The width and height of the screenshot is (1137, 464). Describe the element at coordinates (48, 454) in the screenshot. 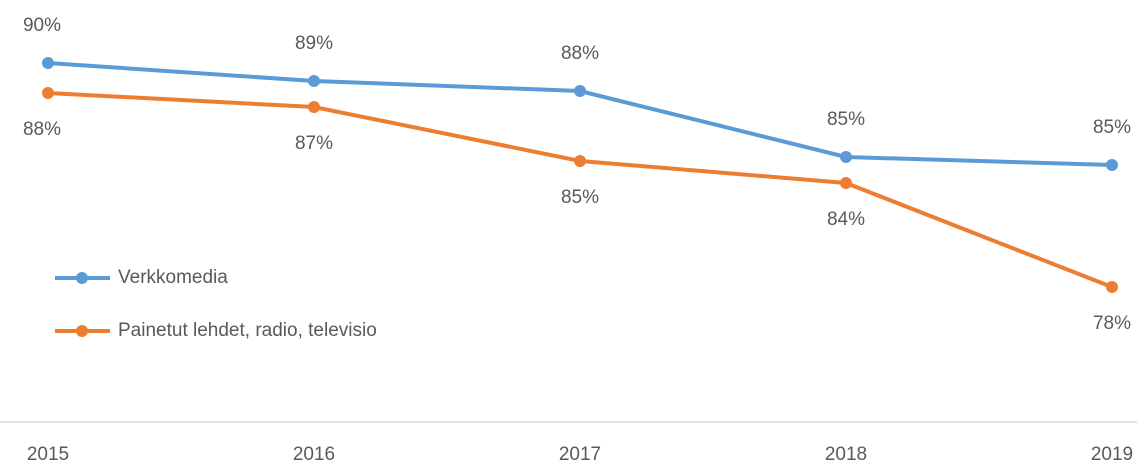

I see `x-tick-label: 2015` at that location.